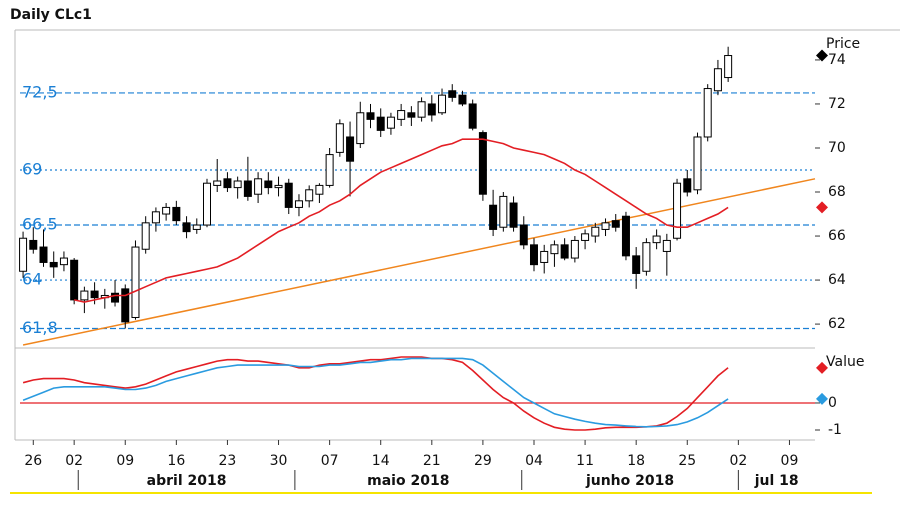 The width and height of the screenshot is (900, 508). What do you see at coordinates (381, 461) in the screenshot?
I see `x-tick-label: 14` at bounding box center [381, 461].